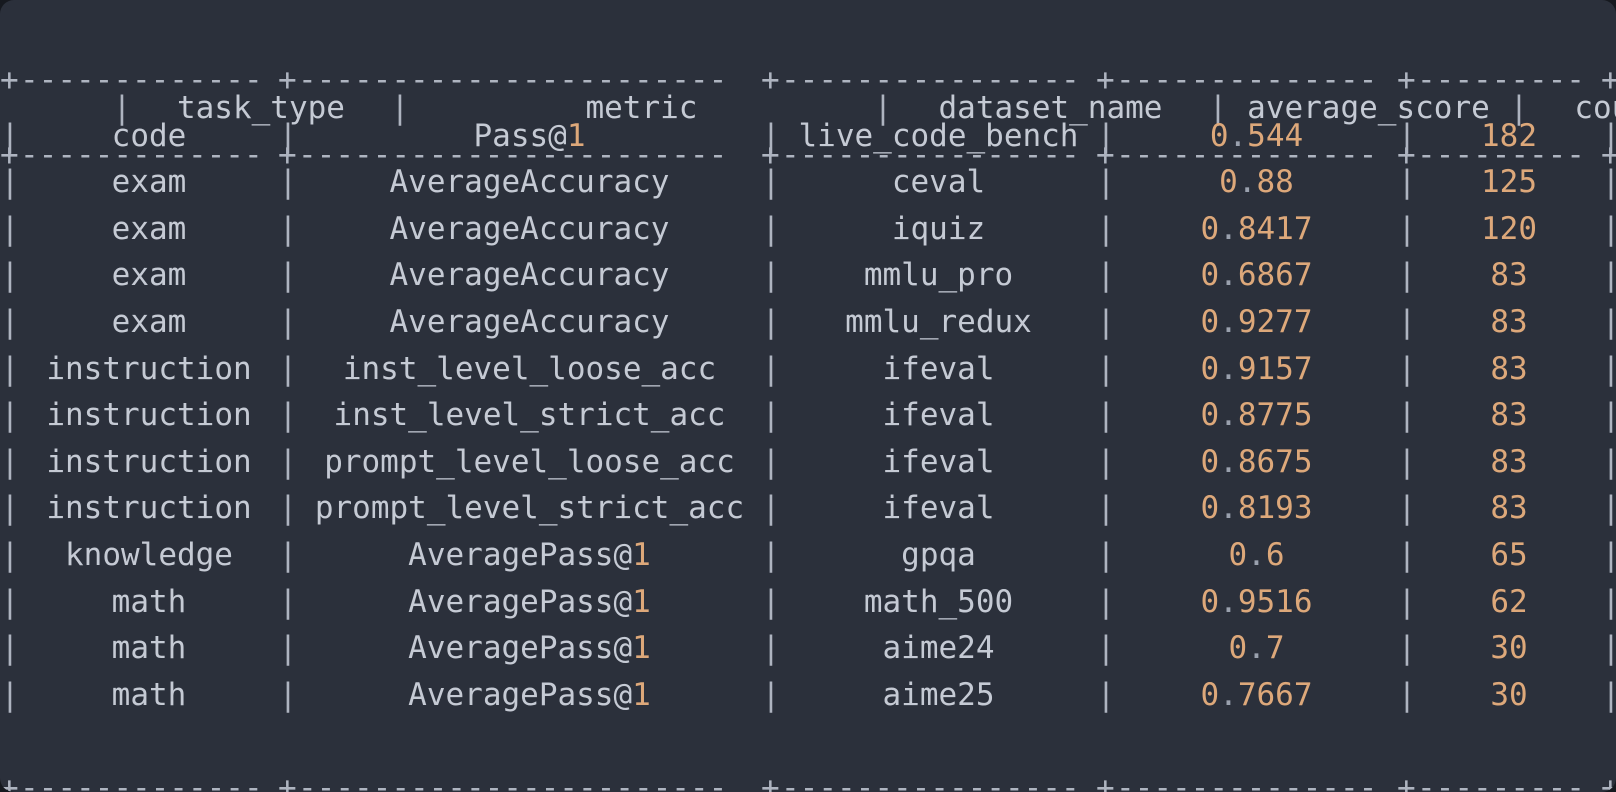 This screenshot has height=792, width=1616. I want to click on cell-metric: inst_level_strict_acc, so click(529, 415).